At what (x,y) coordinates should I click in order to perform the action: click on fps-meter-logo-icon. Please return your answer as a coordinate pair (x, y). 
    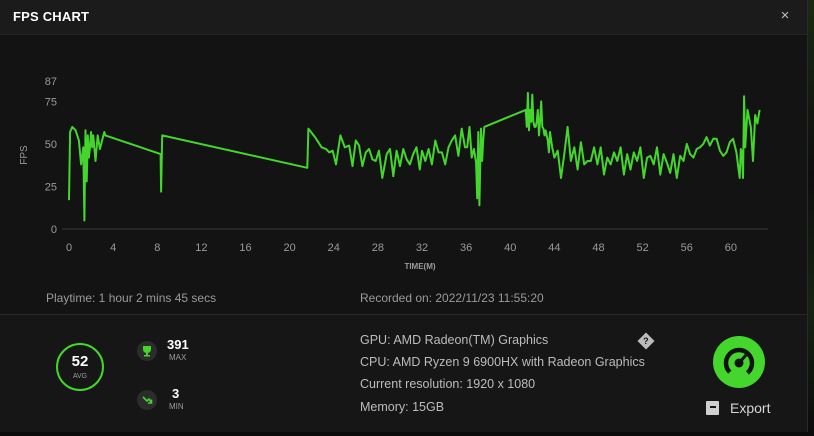
    Looking at the image, I should click on (739, 362).